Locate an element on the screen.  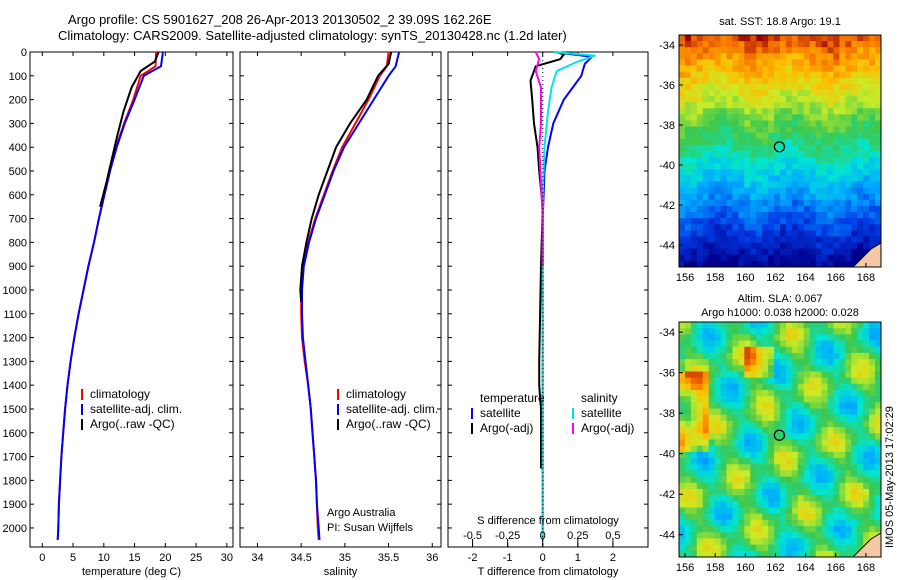
x-axis-label: T difference from climatology is located at coordinates (548, 572).